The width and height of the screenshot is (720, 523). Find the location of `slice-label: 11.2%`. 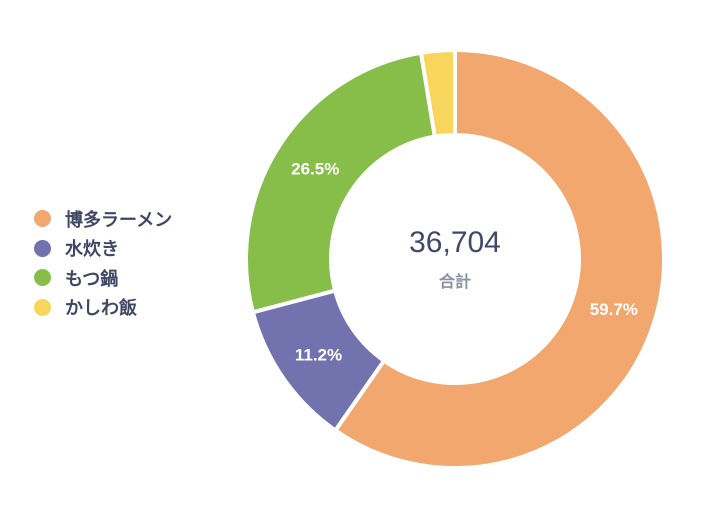

slice-label: 11.2% is located at coordinates (318, 354).